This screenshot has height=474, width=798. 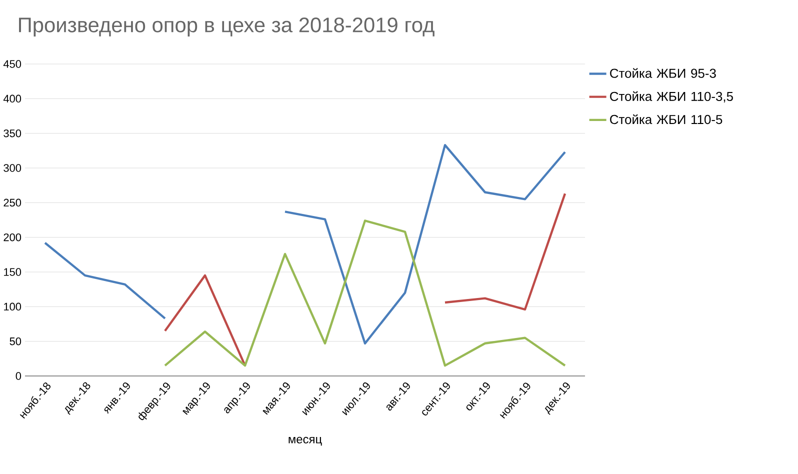 What do you see at coordinates (666, 119) in the screenshot?
I see `legend-label: Стойка ЖБИ 110-5` at bounding box center [666, 119].